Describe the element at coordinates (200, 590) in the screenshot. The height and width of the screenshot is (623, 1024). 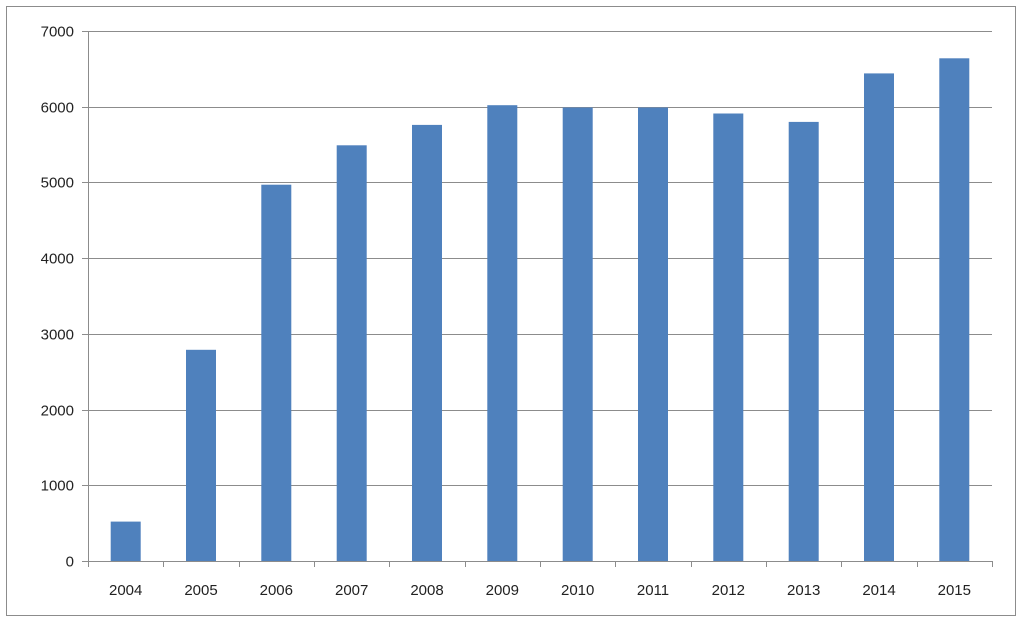
I see `x-tick-label: 2005` at that location.